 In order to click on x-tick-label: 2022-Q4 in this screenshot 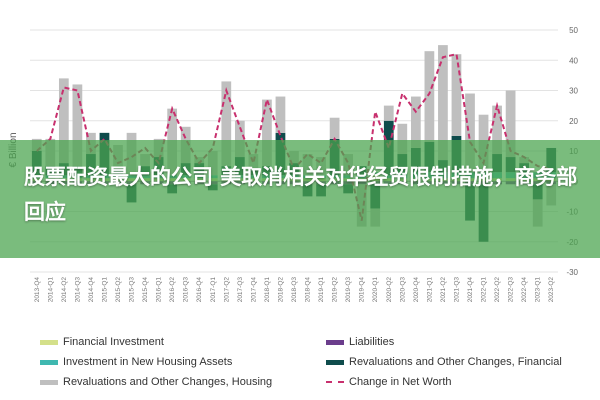, I will do `click(524, 290)`.